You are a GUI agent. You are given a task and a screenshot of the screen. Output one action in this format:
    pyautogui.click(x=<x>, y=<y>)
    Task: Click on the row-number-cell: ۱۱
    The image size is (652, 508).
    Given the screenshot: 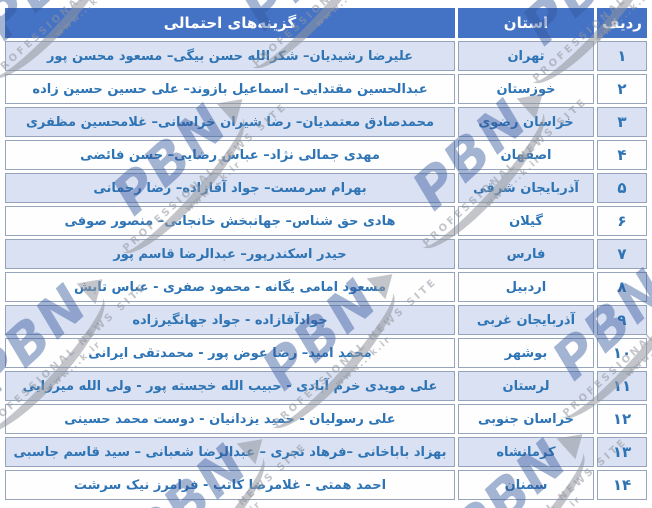 What is the action you would take?
    pyautogui.click(x=622, y=386)
    